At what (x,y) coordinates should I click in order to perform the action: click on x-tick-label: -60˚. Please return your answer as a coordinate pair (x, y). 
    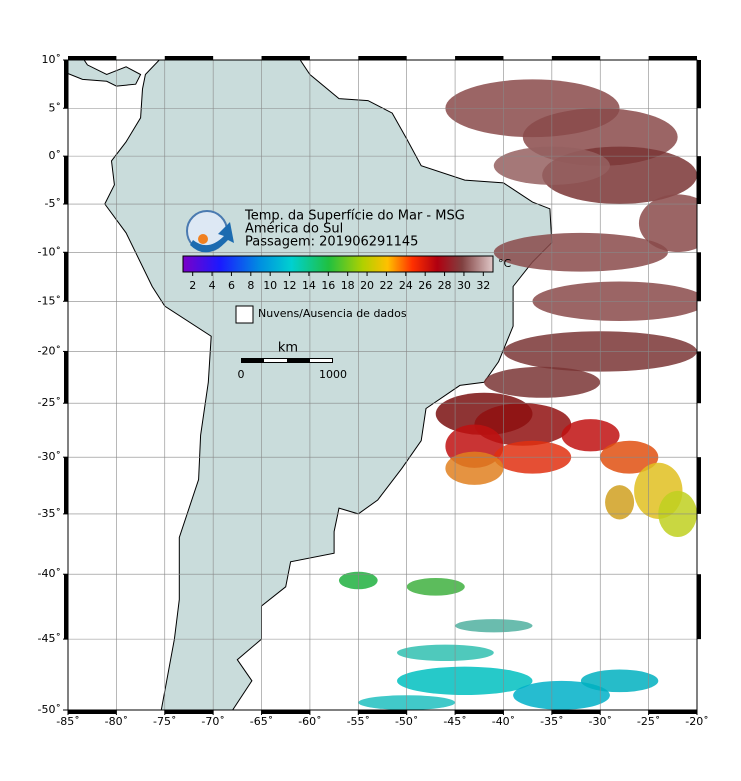
    Looking at the image, I should click on (309, 721).